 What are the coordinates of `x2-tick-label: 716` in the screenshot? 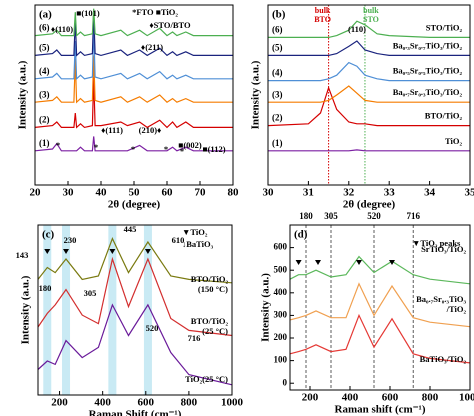 It's located at (413, 216).